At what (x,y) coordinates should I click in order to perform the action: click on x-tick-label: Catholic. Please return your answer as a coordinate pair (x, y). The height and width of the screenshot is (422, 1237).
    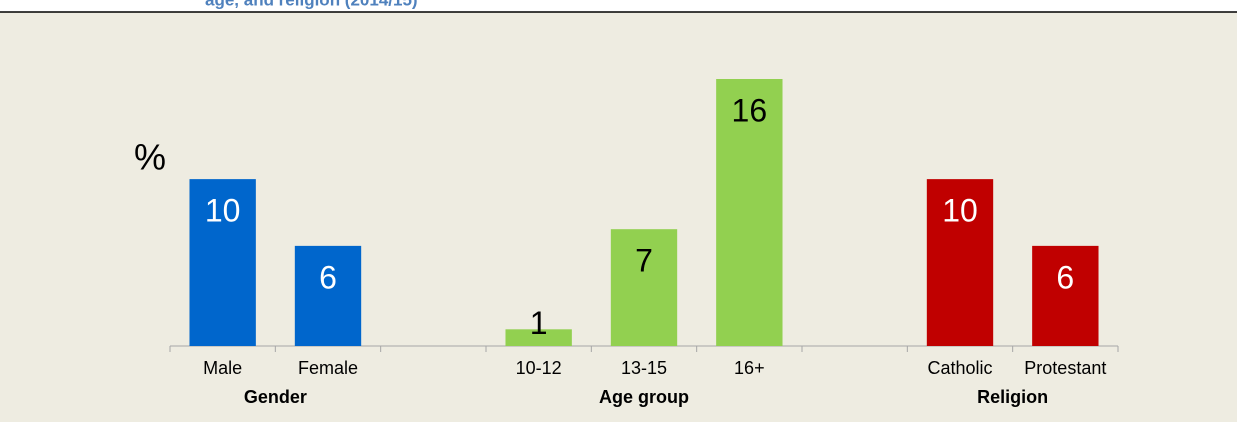
    Looking at the image, I should click on (959, 368).